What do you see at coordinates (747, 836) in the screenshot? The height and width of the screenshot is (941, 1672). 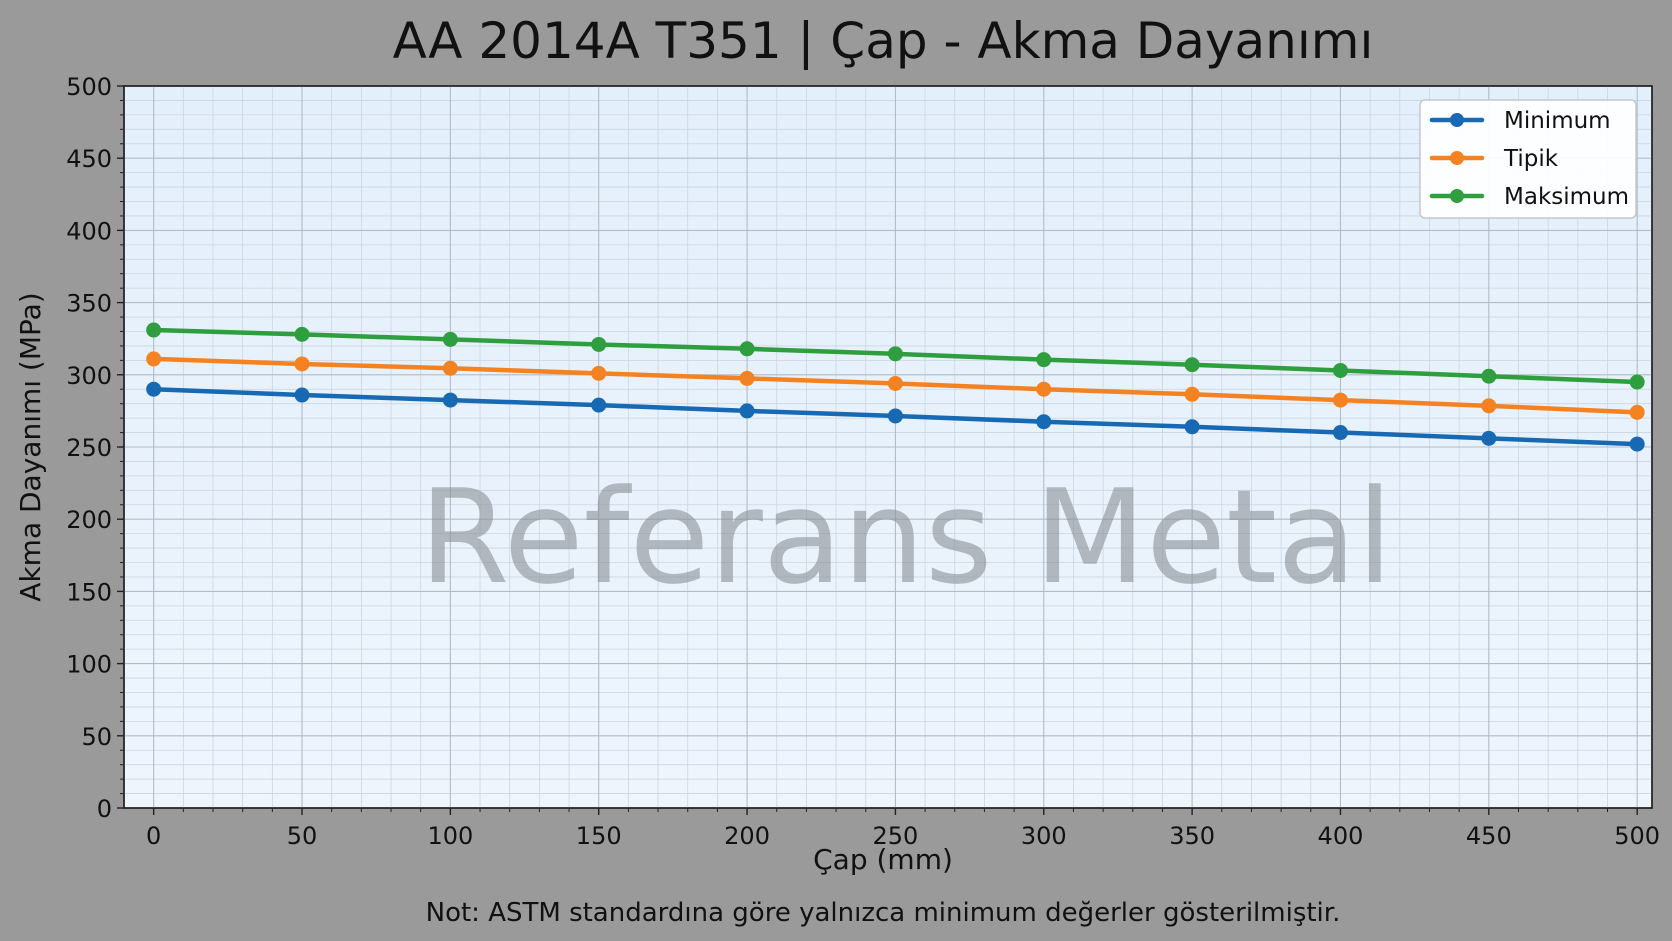 I see `x-tick-label: 200` at bounding box center [747, 836].